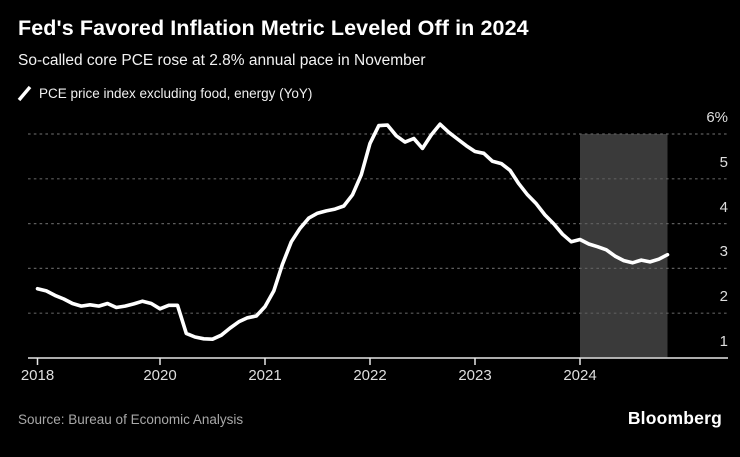 This screenshot has height=457, width=740. I want to click on y-axis-label: 2, so click(723, 297).